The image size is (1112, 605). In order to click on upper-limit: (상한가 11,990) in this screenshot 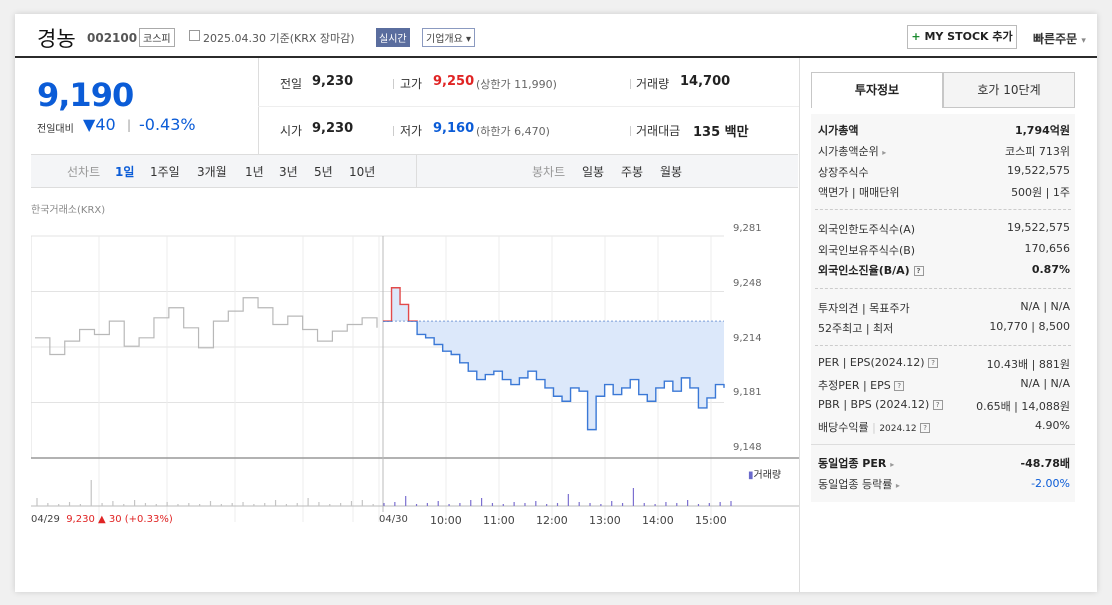, I will do `click(516, 84)`.